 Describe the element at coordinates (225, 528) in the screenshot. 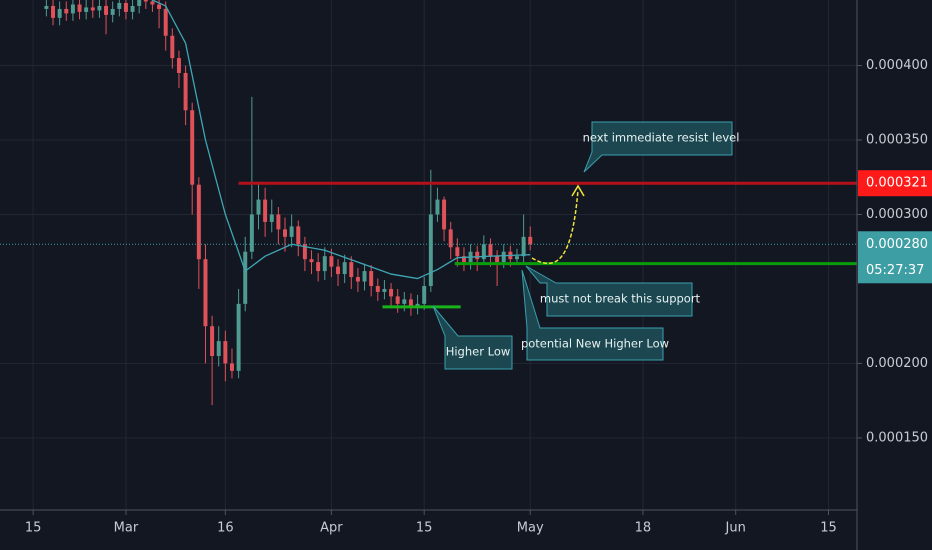

I see `x-tick-label: 16` at that location.